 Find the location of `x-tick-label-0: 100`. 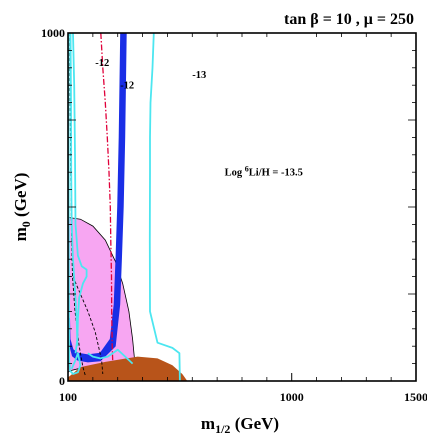

x-tick-label-0: 100 is located at coordinates (68, 397).